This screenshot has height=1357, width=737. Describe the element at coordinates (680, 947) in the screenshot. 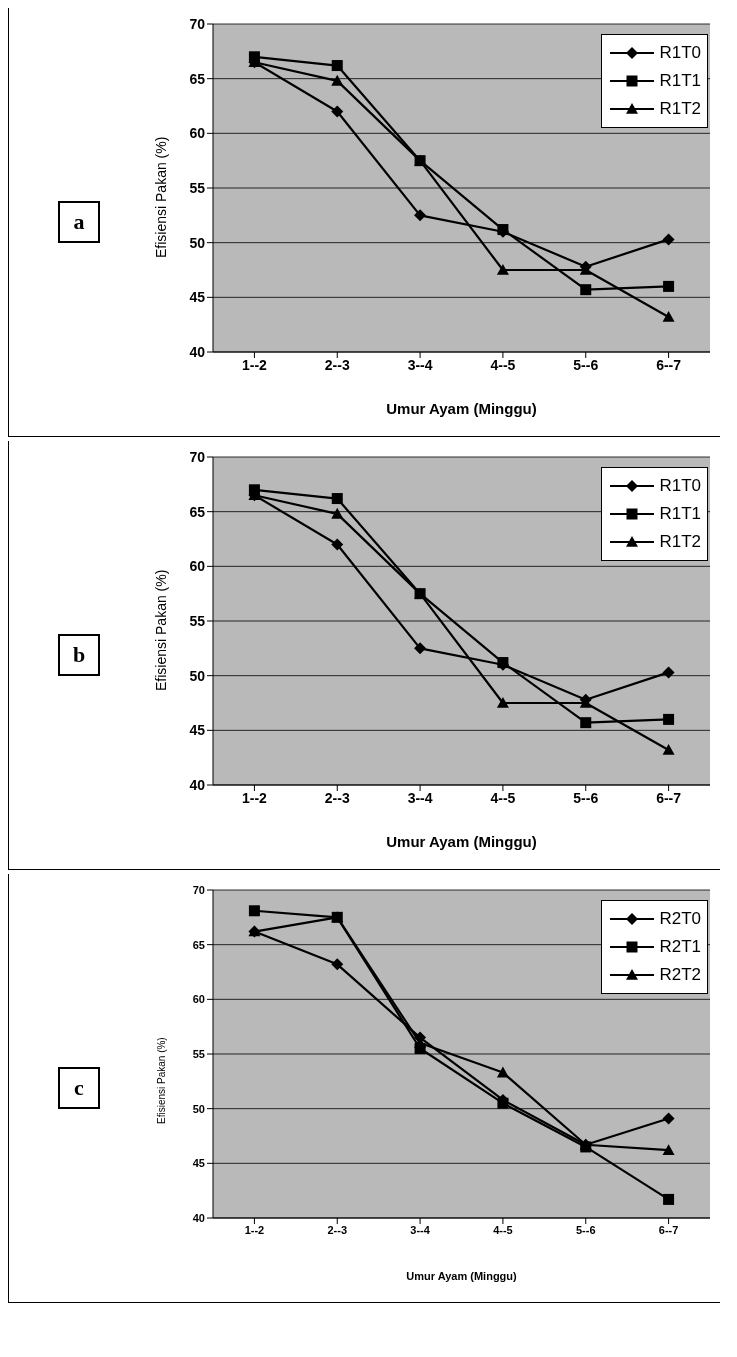

I see `legend-label: R2T1` at that location.